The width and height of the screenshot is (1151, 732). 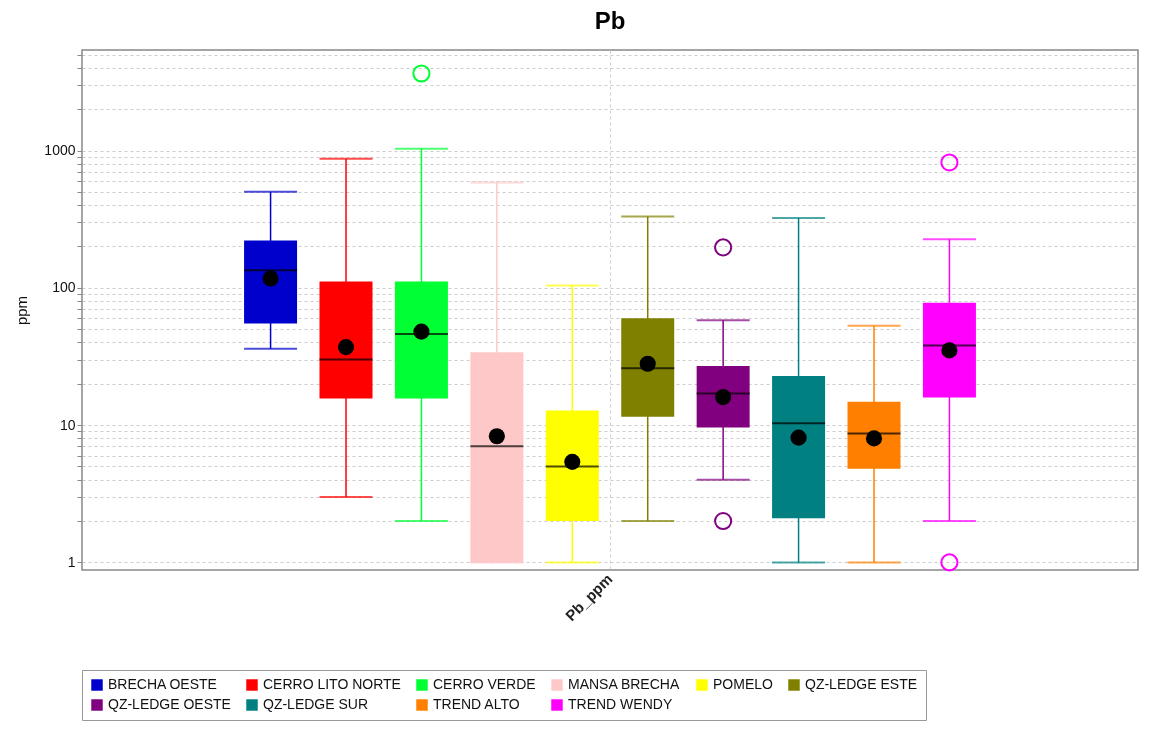 I want to click on y-axis-title: ppm, so click(x=22, y=310).